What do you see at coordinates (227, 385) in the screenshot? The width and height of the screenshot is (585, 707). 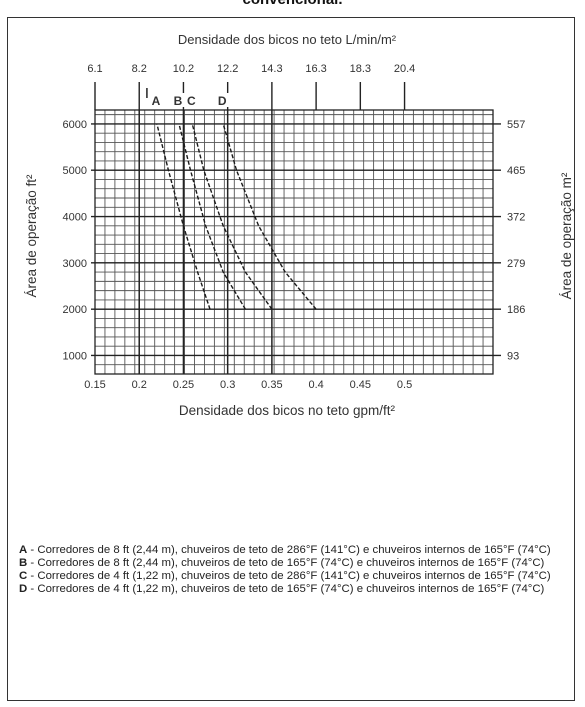 I see `x-tick-label: 0.3` at bounding box center [227, 385].